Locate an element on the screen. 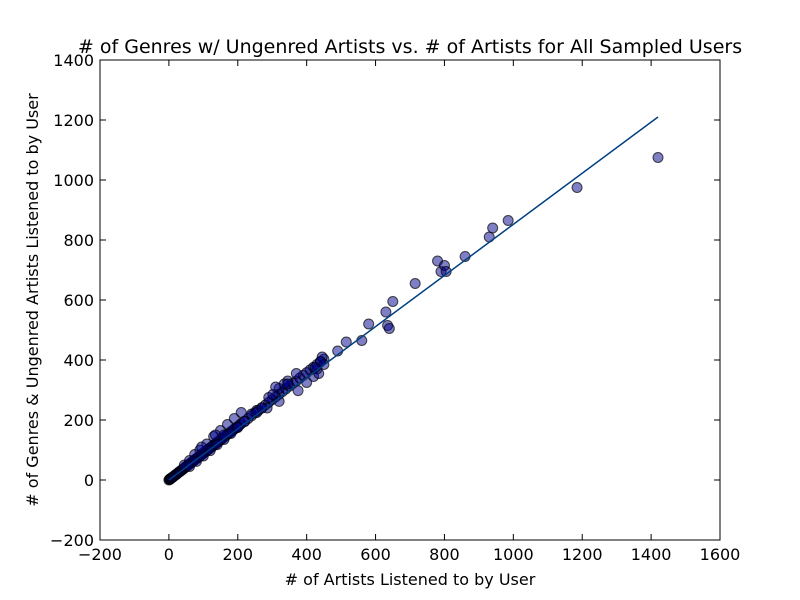 The width and height of the screenshot is (800, 600). x-axis-label: # of Artists Listened to by User is located at coordinates (410, 579).